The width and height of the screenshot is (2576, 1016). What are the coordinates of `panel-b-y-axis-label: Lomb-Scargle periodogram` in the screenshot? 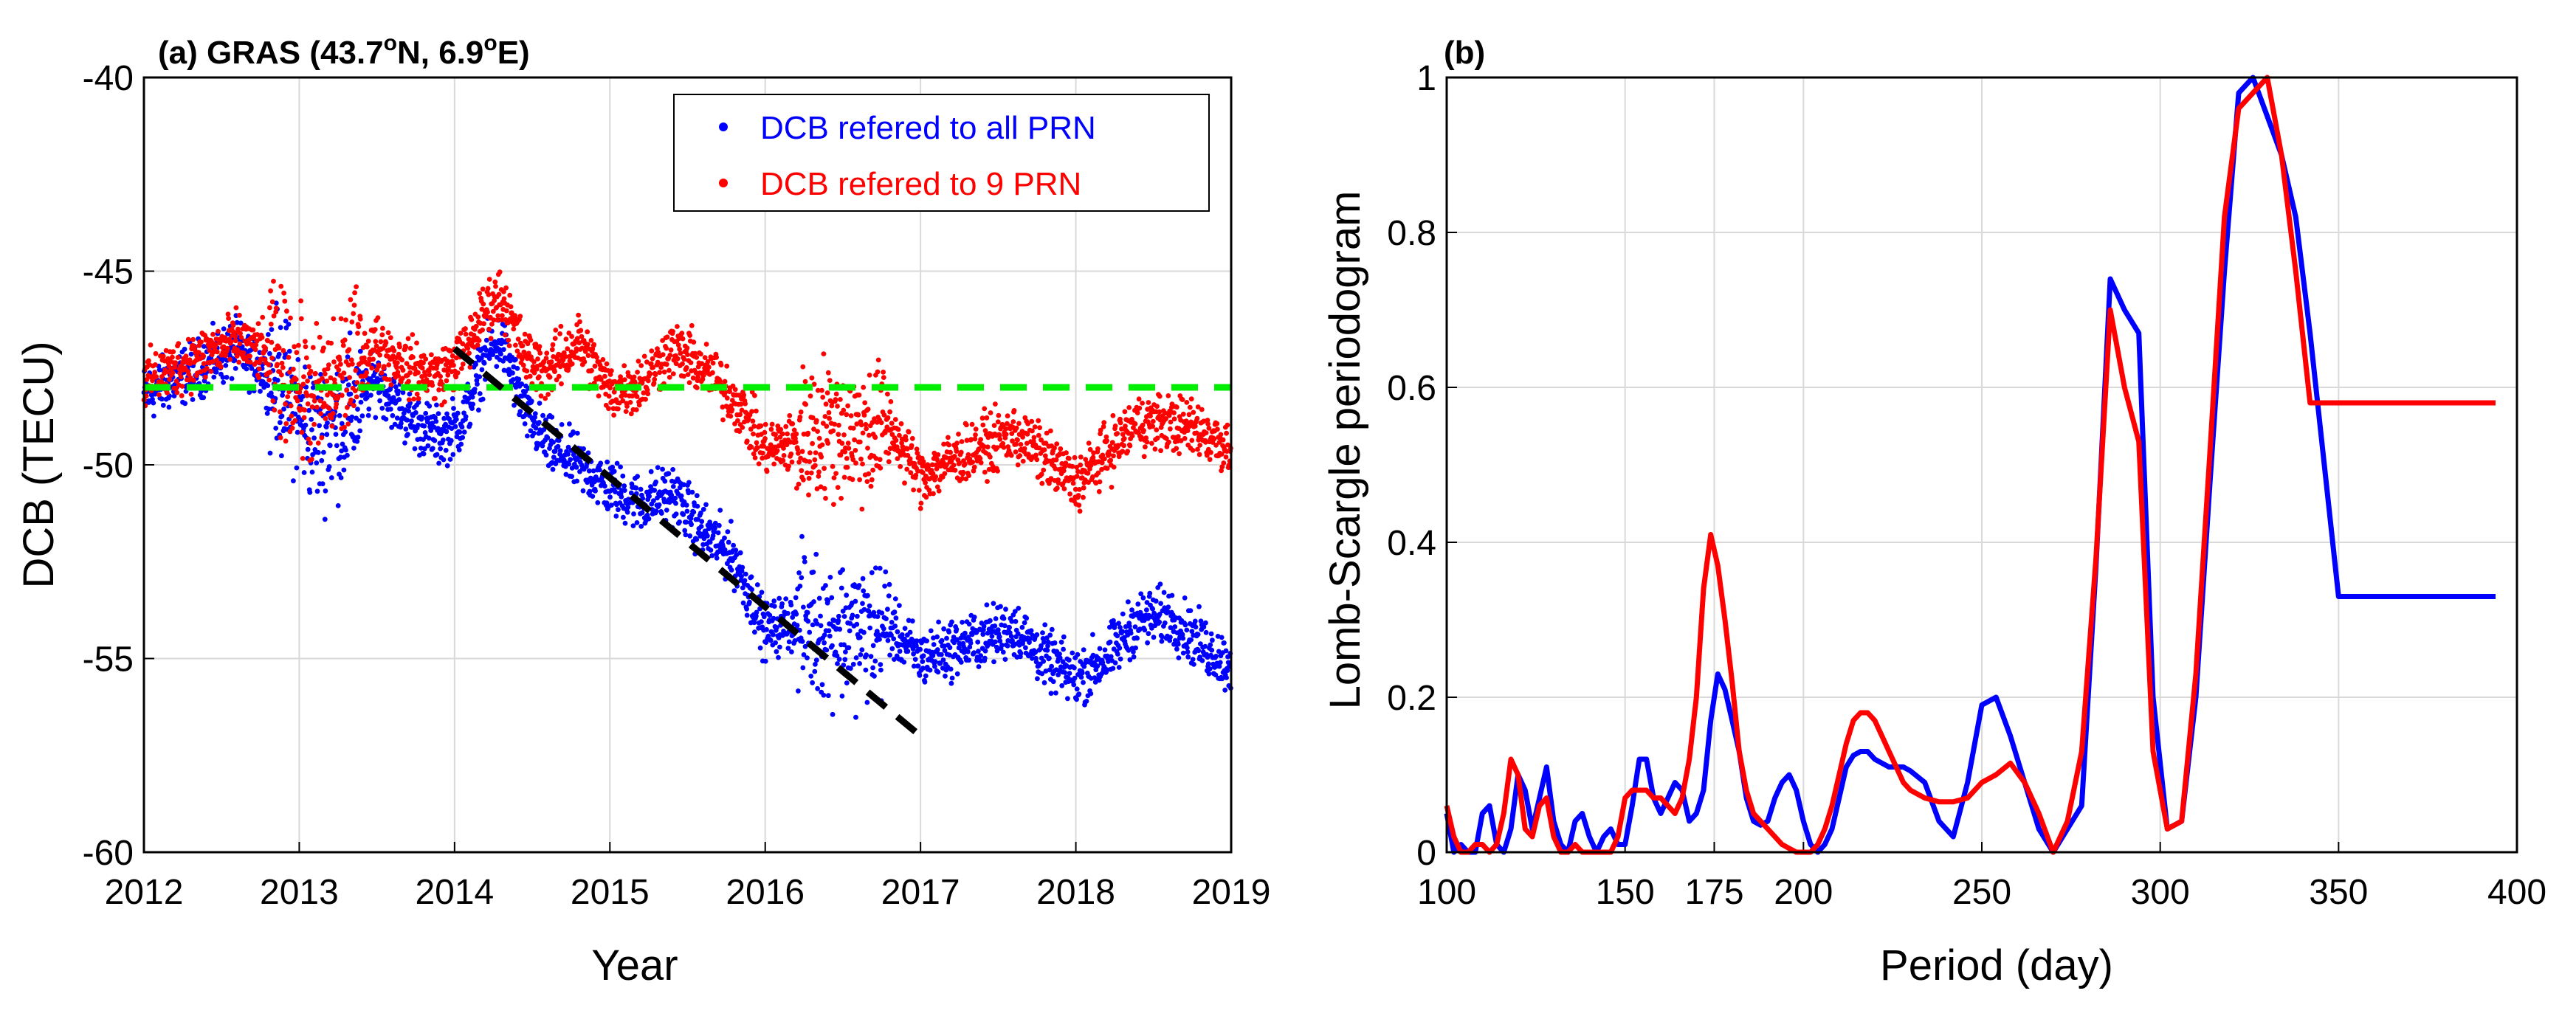 It's located at (1345, 451).